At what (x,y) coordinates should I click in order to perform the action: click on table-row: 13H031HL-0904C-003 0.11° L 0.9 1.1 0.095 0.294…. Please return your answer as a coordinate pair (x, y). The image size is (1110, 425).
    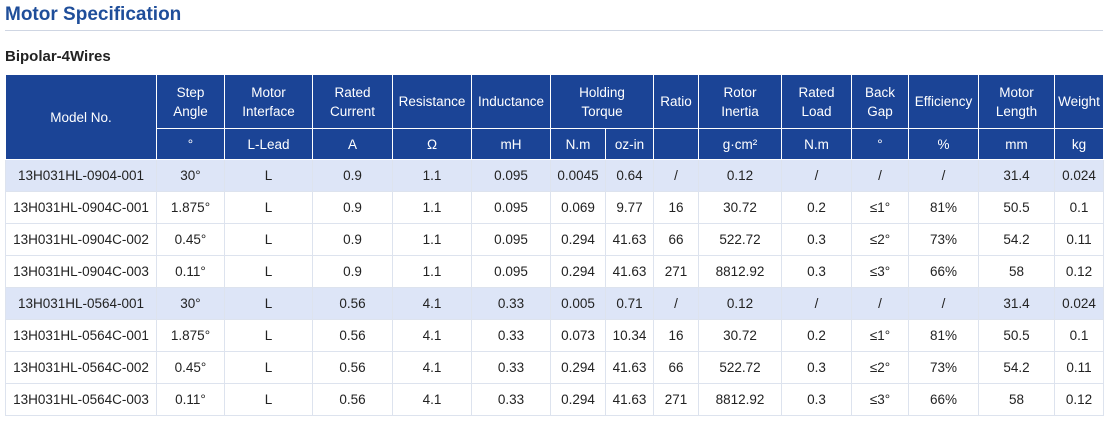
    Looking at the image, I should click on (554, 271).